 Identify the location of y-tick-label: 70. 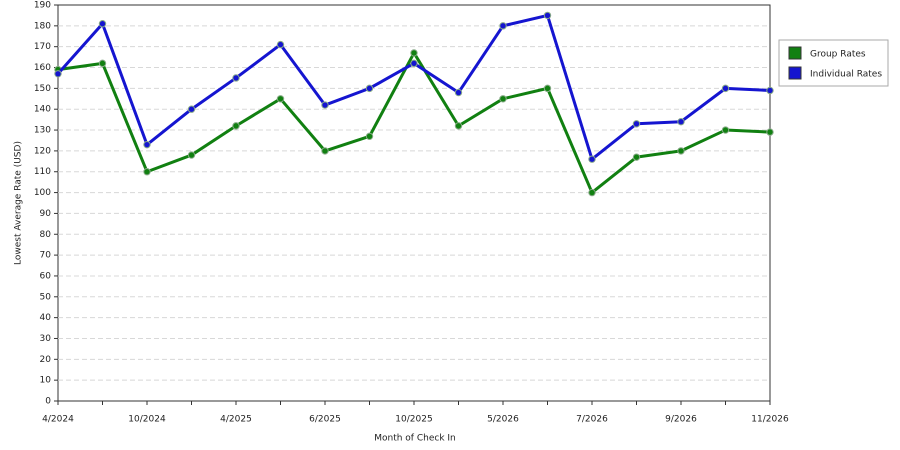
(46, 256).